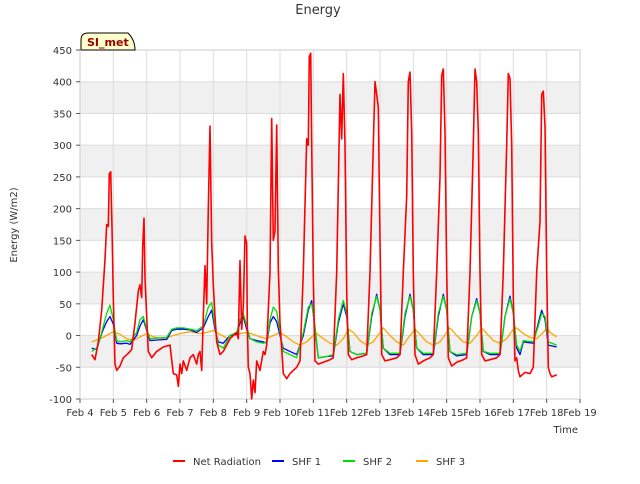  Describe the element at coordinates (565, 430) in the screenshot. I see `x-axis-label: Time` at that location.